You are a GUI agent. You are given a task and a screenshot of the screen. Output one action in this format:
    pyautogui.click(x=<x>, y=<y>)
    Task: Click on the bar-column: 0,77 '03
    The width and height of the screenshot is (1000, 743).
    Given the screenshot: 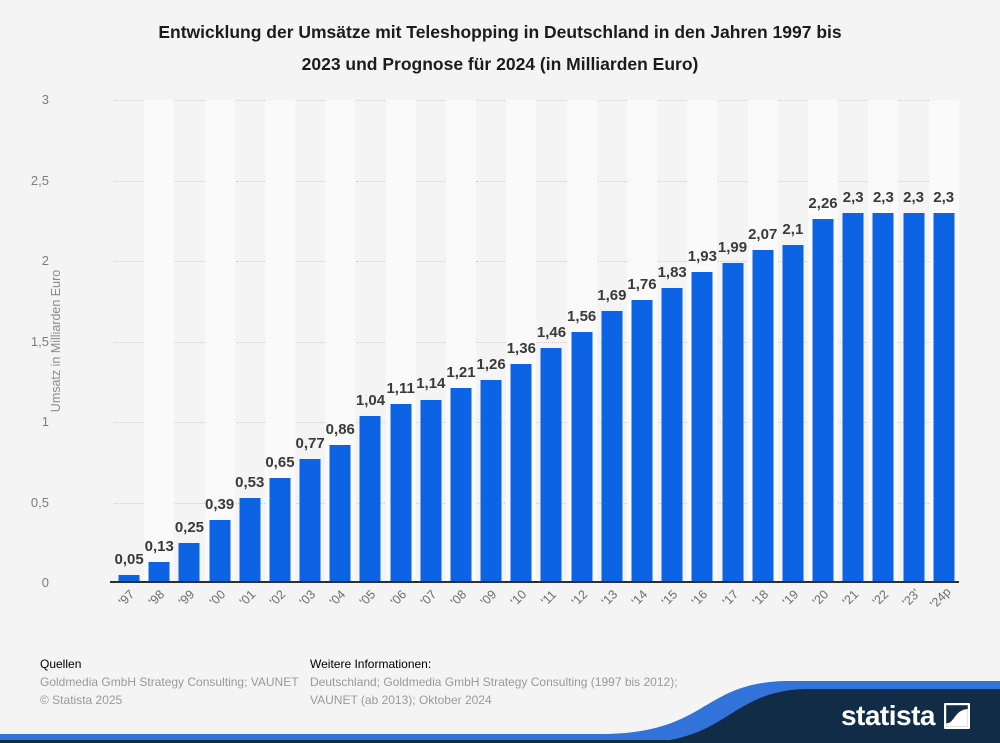 What is the action you would take?
    pyautogui.click(x=310, y=354)
    